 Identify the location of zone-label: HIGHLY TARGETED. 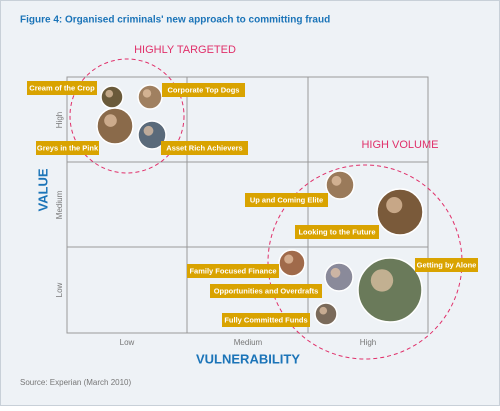
(185, 50).